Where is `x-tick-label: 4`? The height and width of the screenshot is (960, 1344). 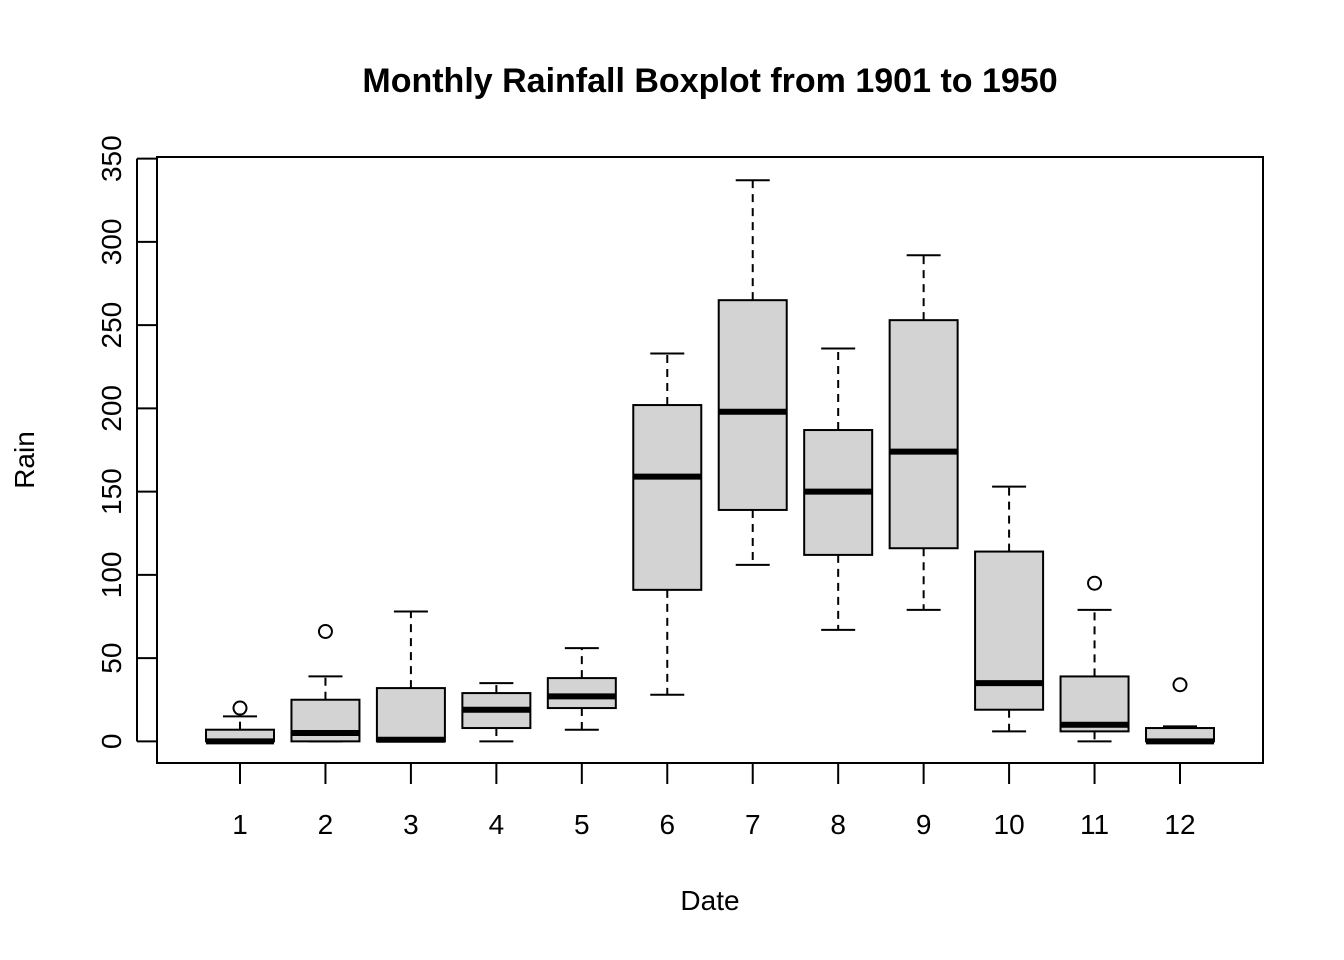 x-tick-label: 4 is located at coordinates (497, 824).